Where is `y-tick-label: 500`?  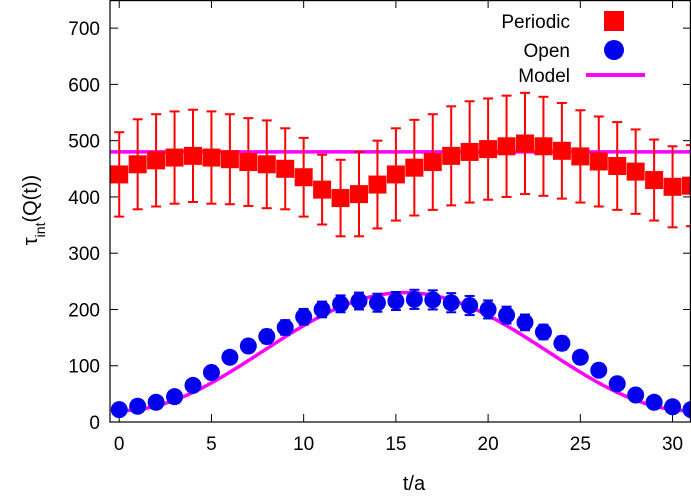 y-tick-label: 500 is located at coordinates (84, 142).